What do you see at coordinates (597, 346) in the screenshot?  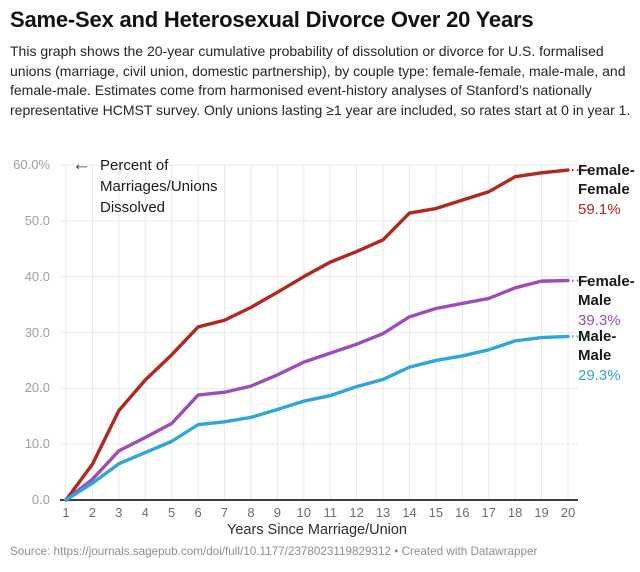 I see `legend-series-name: Male- Male` at bounding box center [597, 346].